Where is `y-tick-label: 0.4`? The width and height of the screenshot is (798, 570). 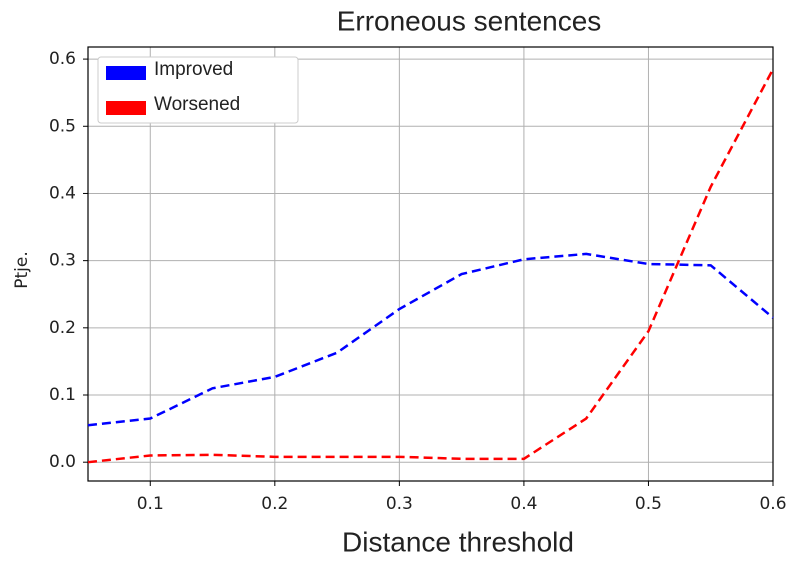
y-tick-label: 0.4 is located at coordinates (62, 193).